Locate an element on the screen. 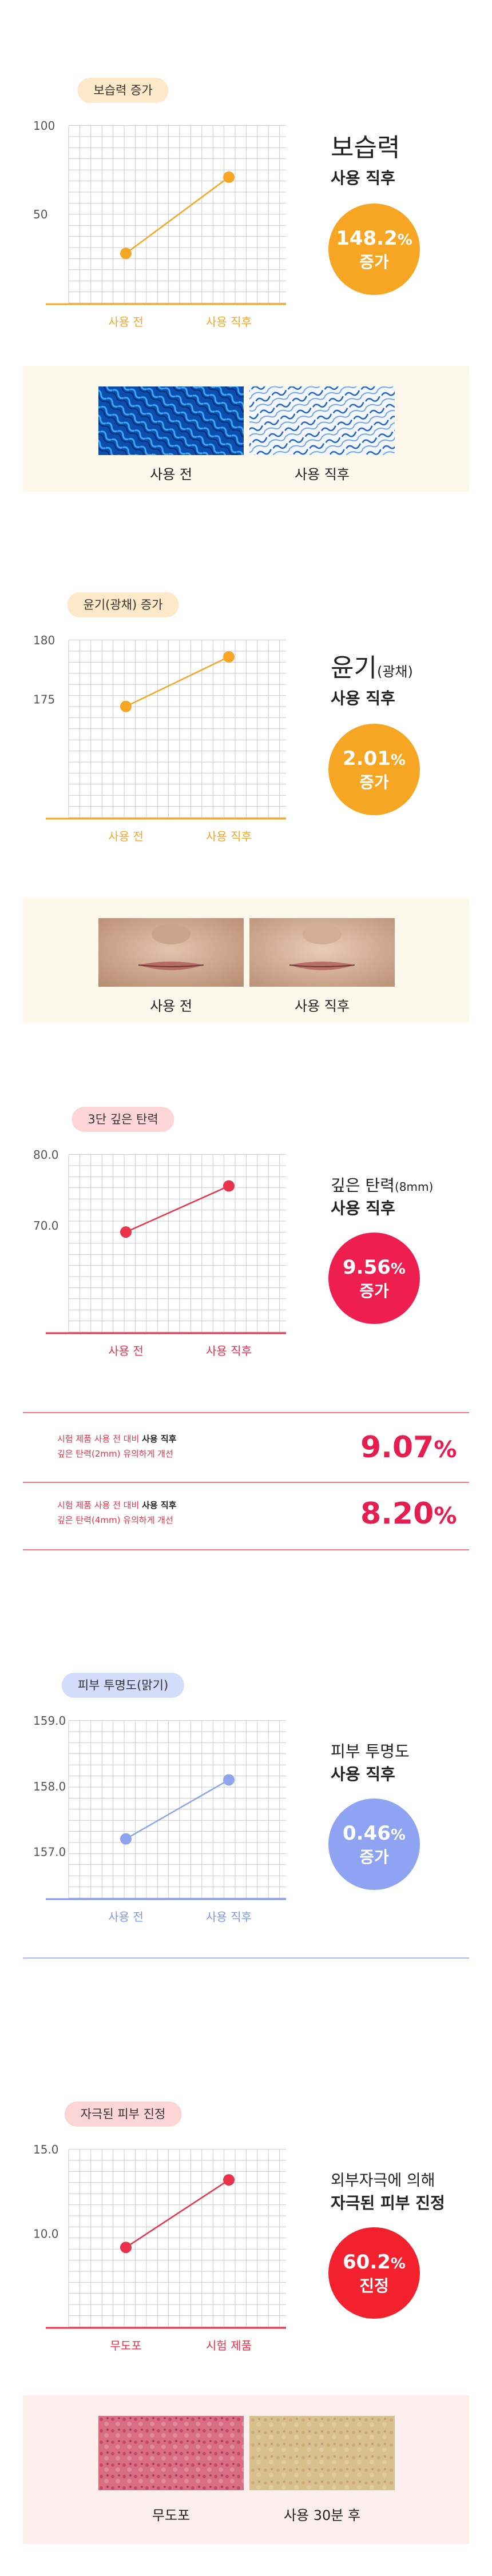  title-small: (광채) is located at coordinates (394, 672).